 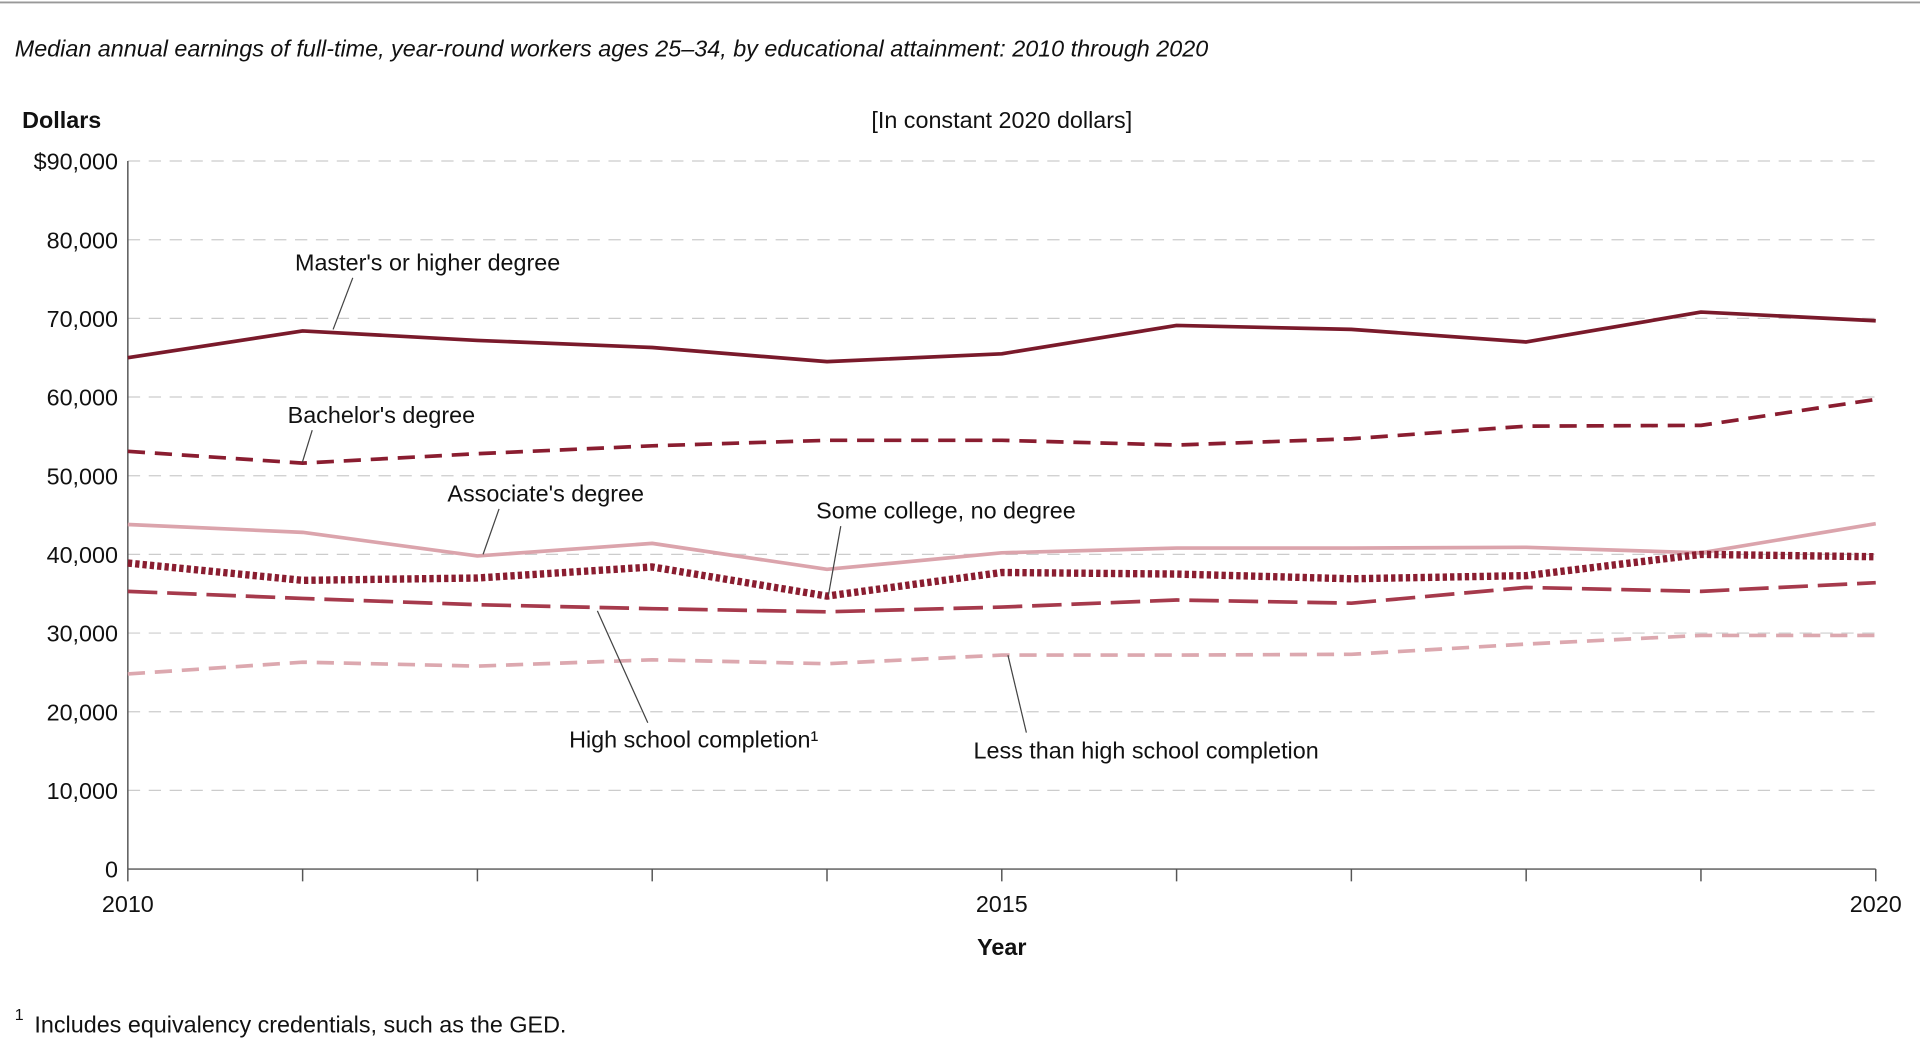 I want to click on series-line-some-college-no-degree, so click(x=1001, y=575).